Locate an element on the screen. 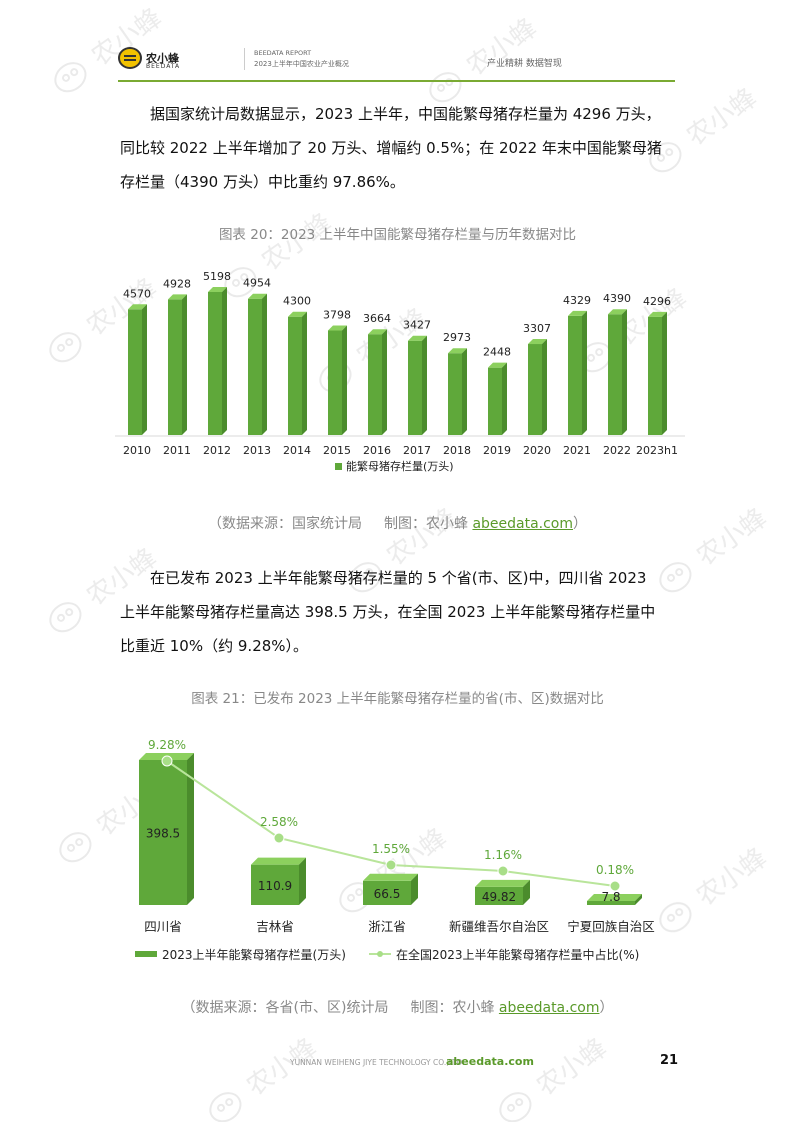  legend-swatch-bar is located at coordinates (146, 954).